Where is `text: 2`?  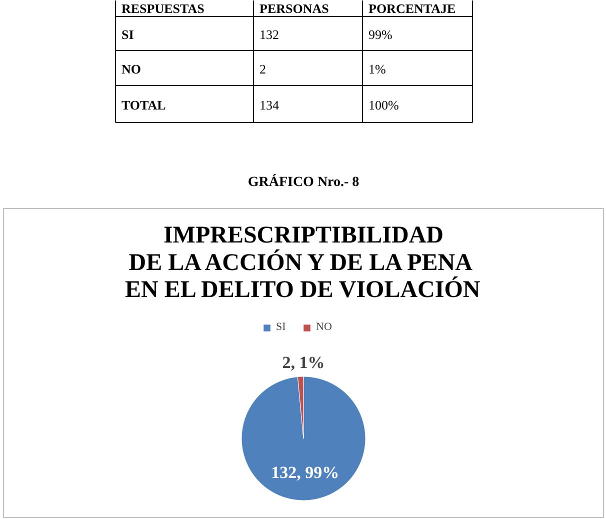
text: 2 is located at coordinates (263, 69).